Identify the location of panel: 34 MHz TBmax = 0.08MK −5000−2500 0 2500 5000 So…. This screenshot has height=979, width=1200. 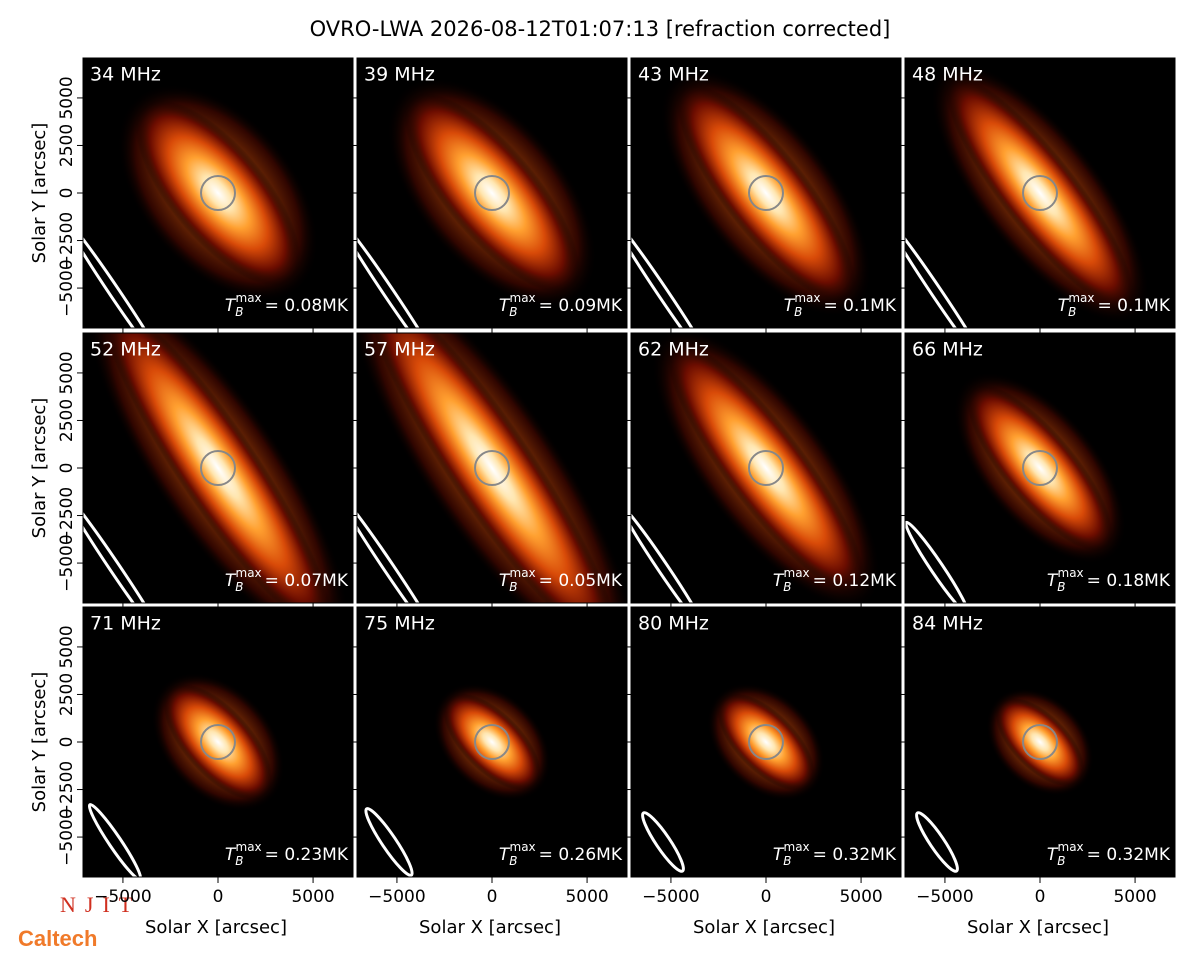
(191, 195).